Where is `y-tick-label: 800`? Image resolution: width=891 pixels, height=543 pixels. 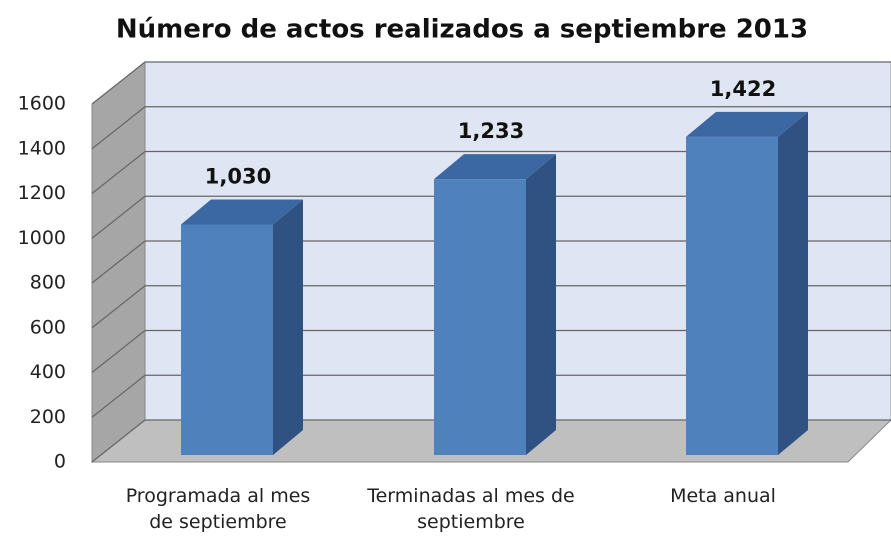
y-tick-label: 800 is located at coordinates (48, 283).